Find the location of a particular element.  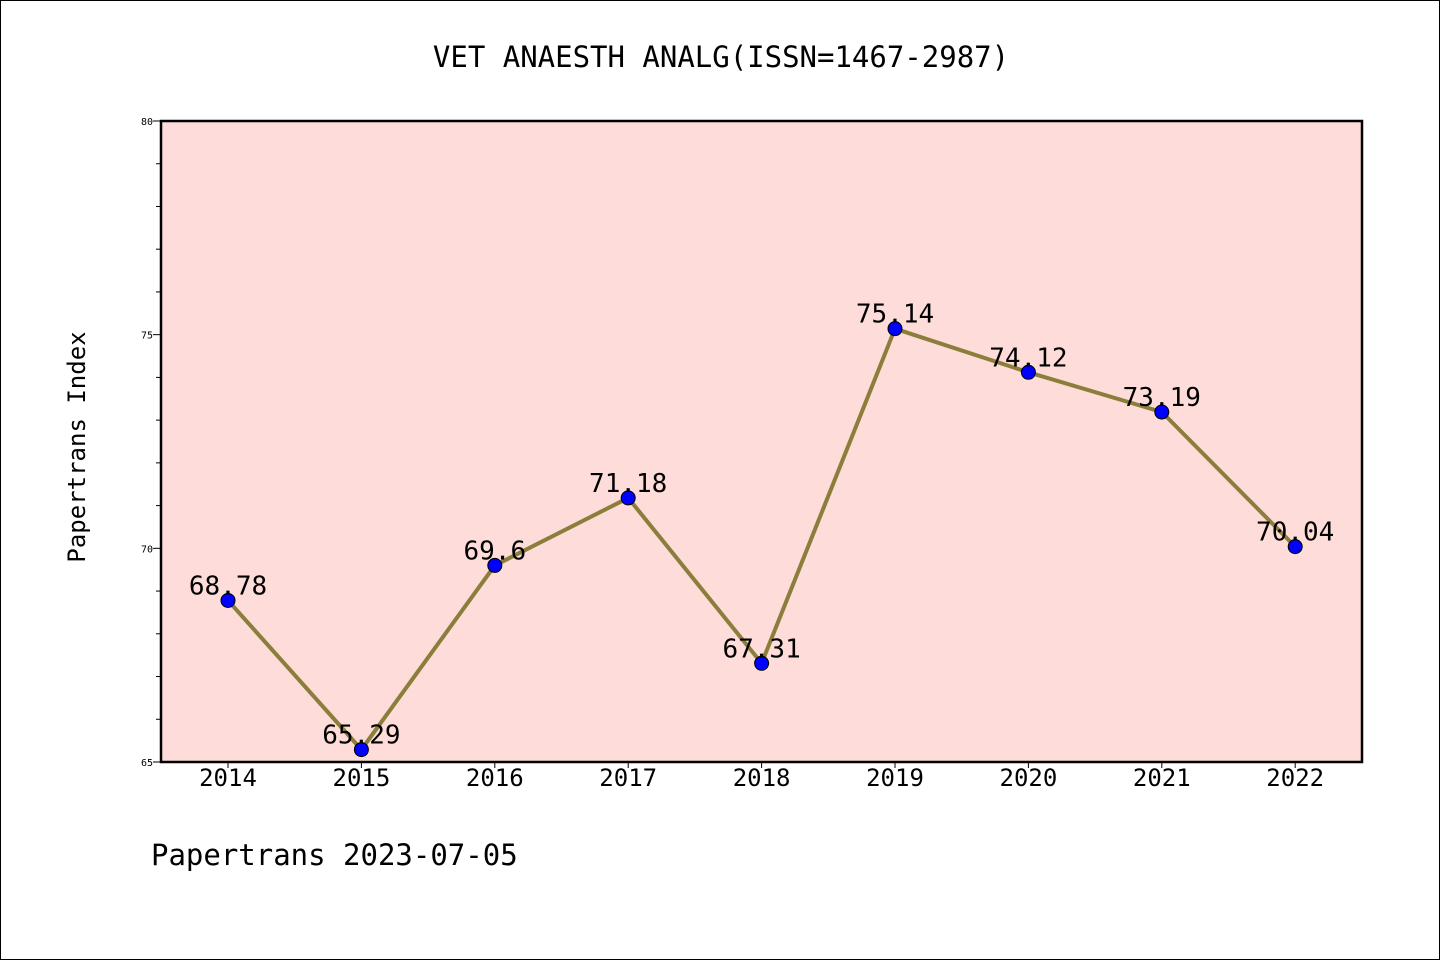

y-axis-label: Papertrans Index is located at coordinates (77, 446).